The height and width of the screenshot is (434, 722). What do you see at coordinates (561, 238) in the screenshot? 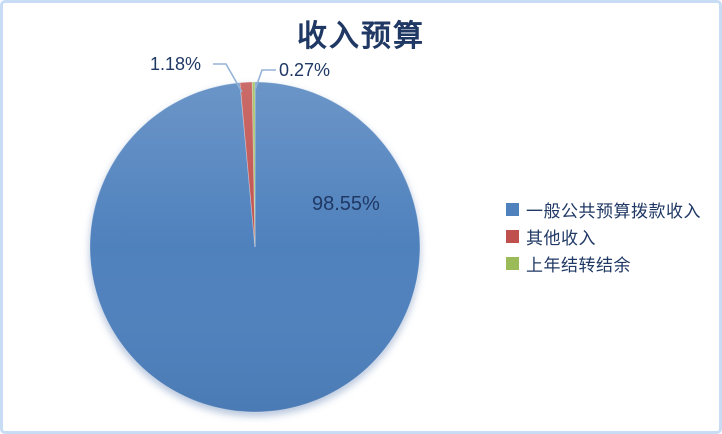
I see `legend-label: 其他收入` at bounding box center [561, 238].